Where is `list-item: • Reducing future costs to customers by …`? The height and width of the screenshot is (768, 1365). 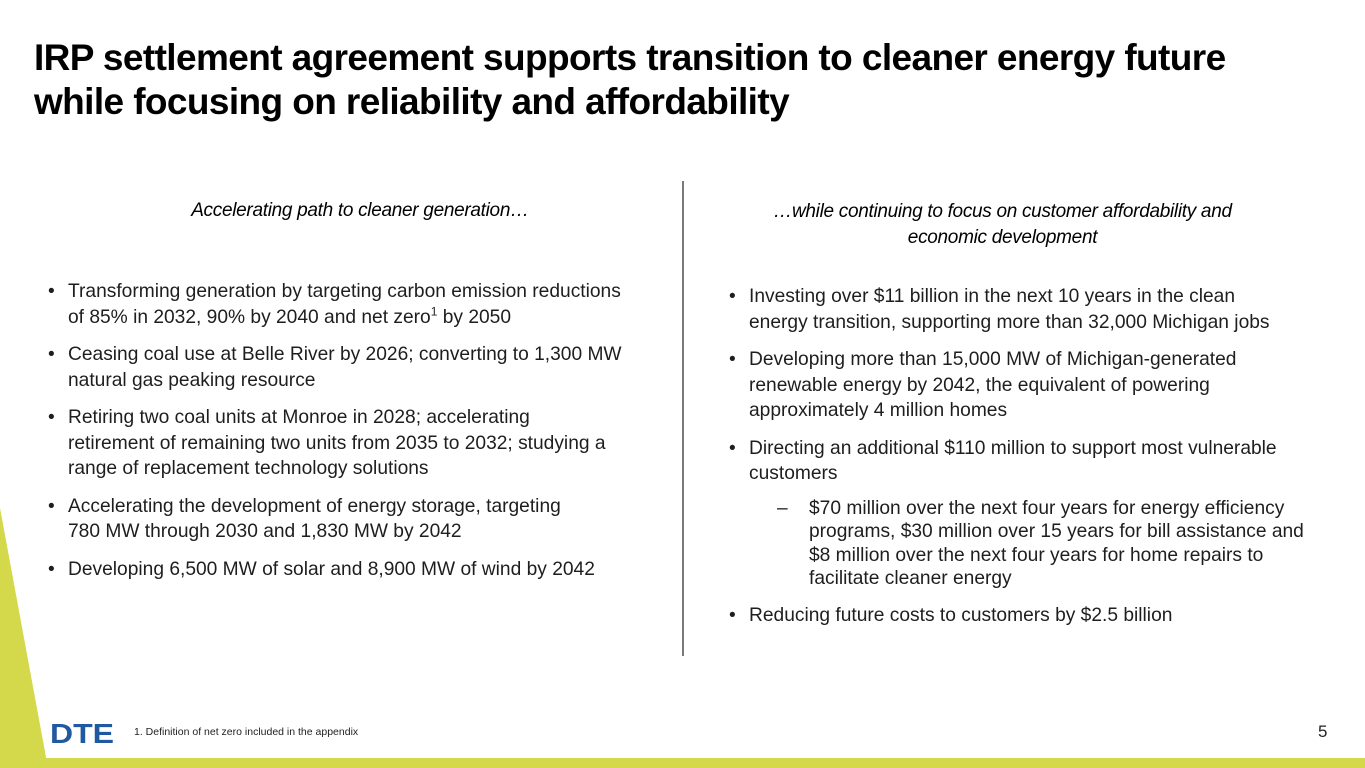
list-item: • Reducing future costs to customers by … is located at coordinates (1034, 616).